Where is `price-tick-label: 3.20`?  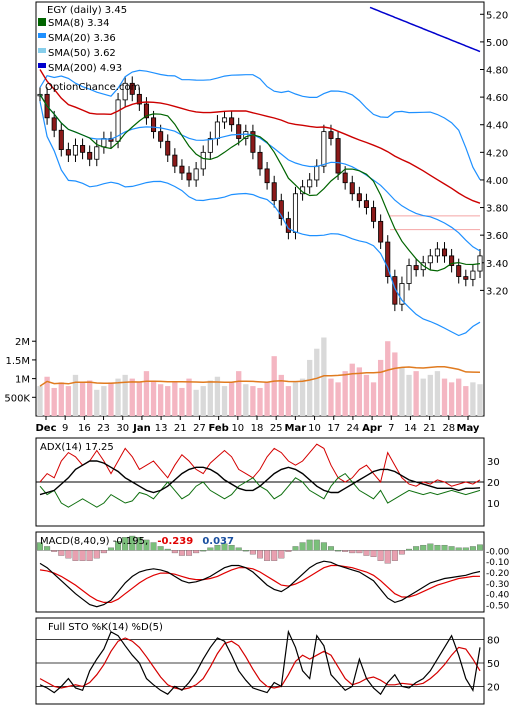
price-tick-label: 3.20 is located at coordinates (497, 291).